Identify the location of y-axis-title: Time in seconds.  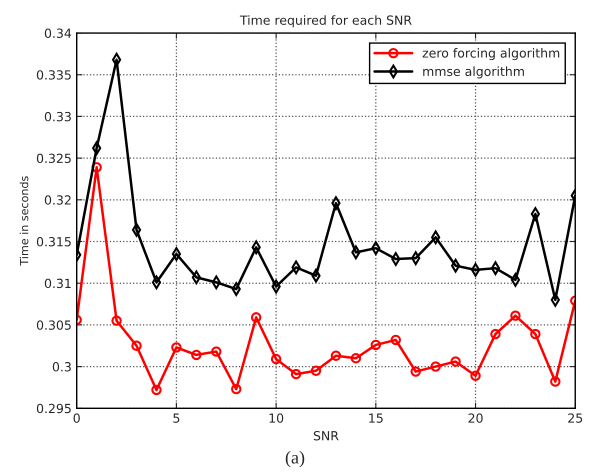
(24, 221).